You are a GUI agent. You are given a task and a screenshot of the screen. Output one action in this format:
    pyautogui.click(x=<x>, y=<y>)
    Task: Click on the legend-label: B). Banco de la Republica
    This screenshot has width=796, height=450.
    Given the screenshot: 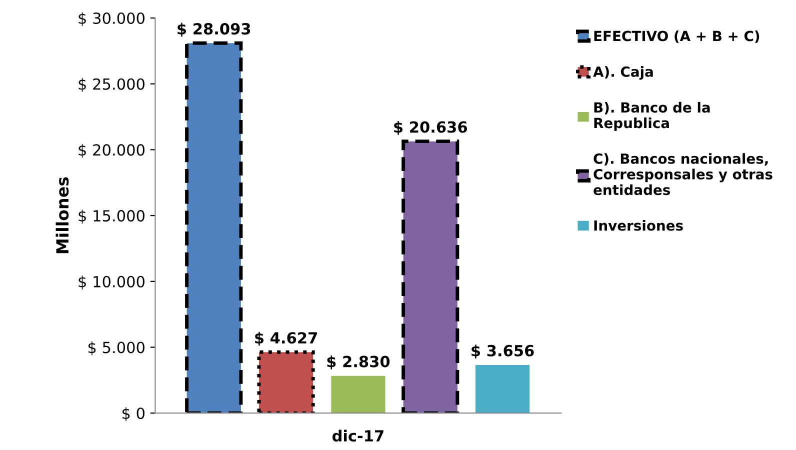 What is the action you would take?
    pyautogui.click(x=652, y=116)
    